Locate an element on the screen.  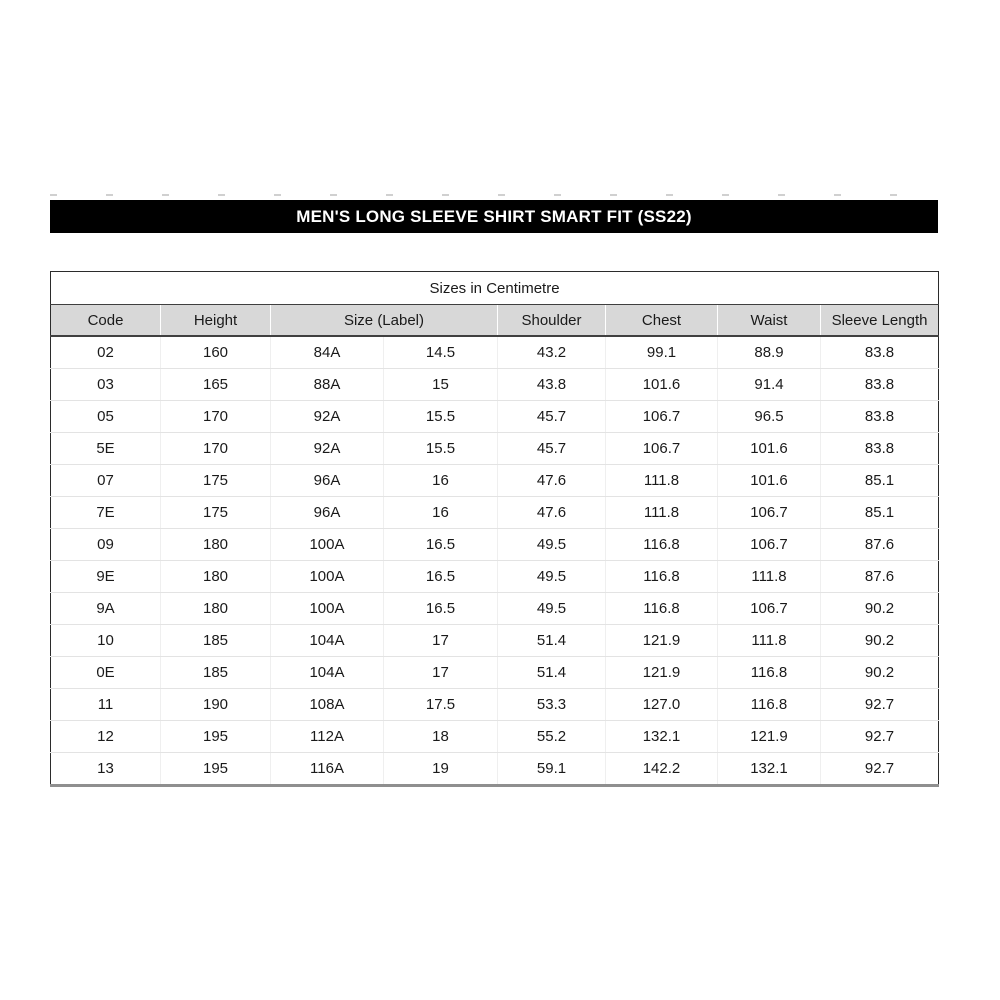
table-row: 0E 185 104A 17 51.4 121.9 116.8 90.2 is located at coordinates (494, 672).